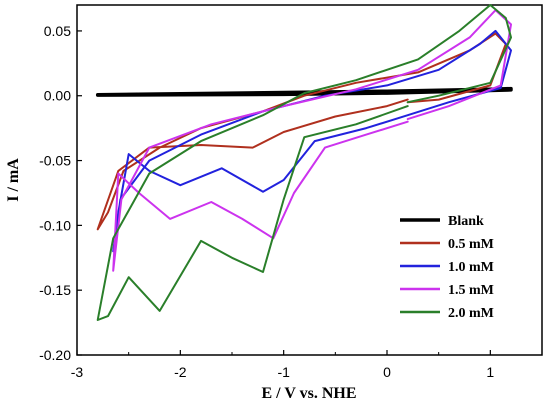  What do you see at coordinates (471, 290) in the screenshot?
I see `legend-label: 1.5 mM` at bounding box center [471, 290].